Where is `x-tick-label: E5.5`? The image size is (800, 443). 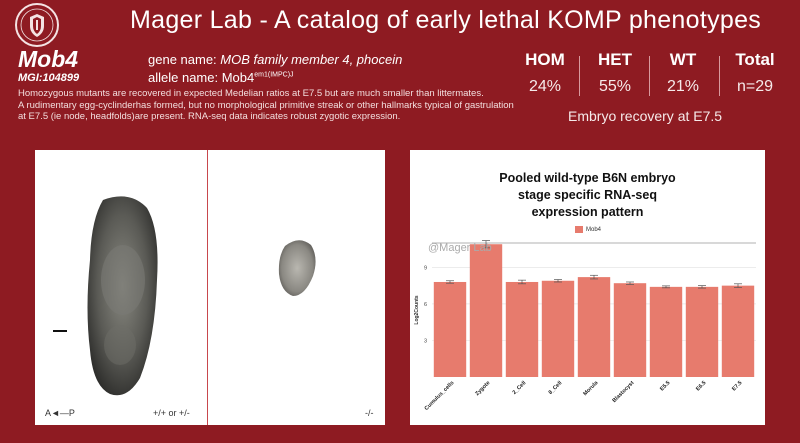
x-tick-label: E5.5 is located at coordinates (665, 386).